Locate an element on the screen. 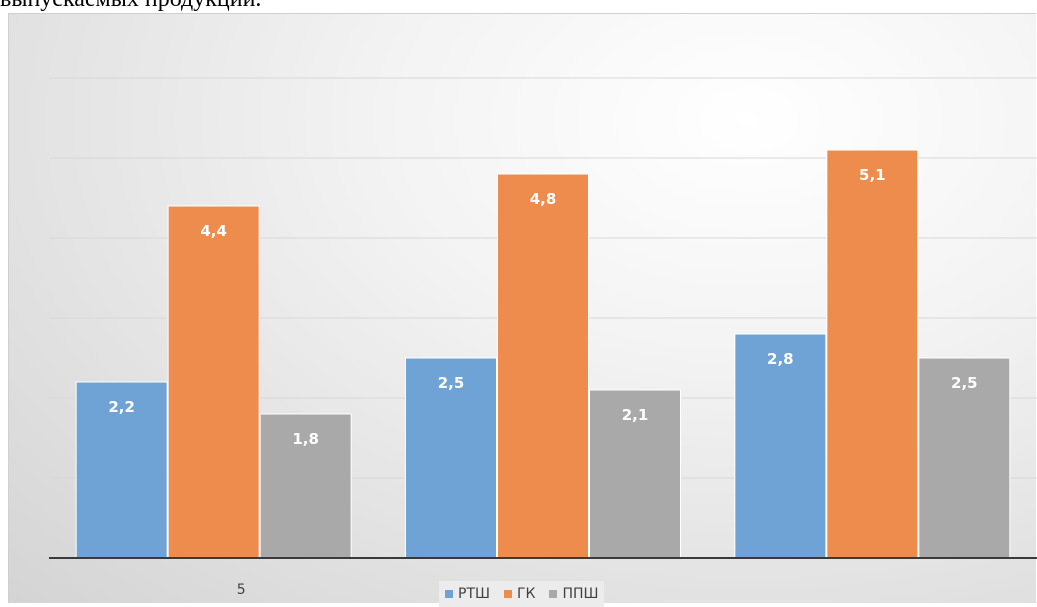  x-tick-label: 5 is located at coordinates (241, 590).